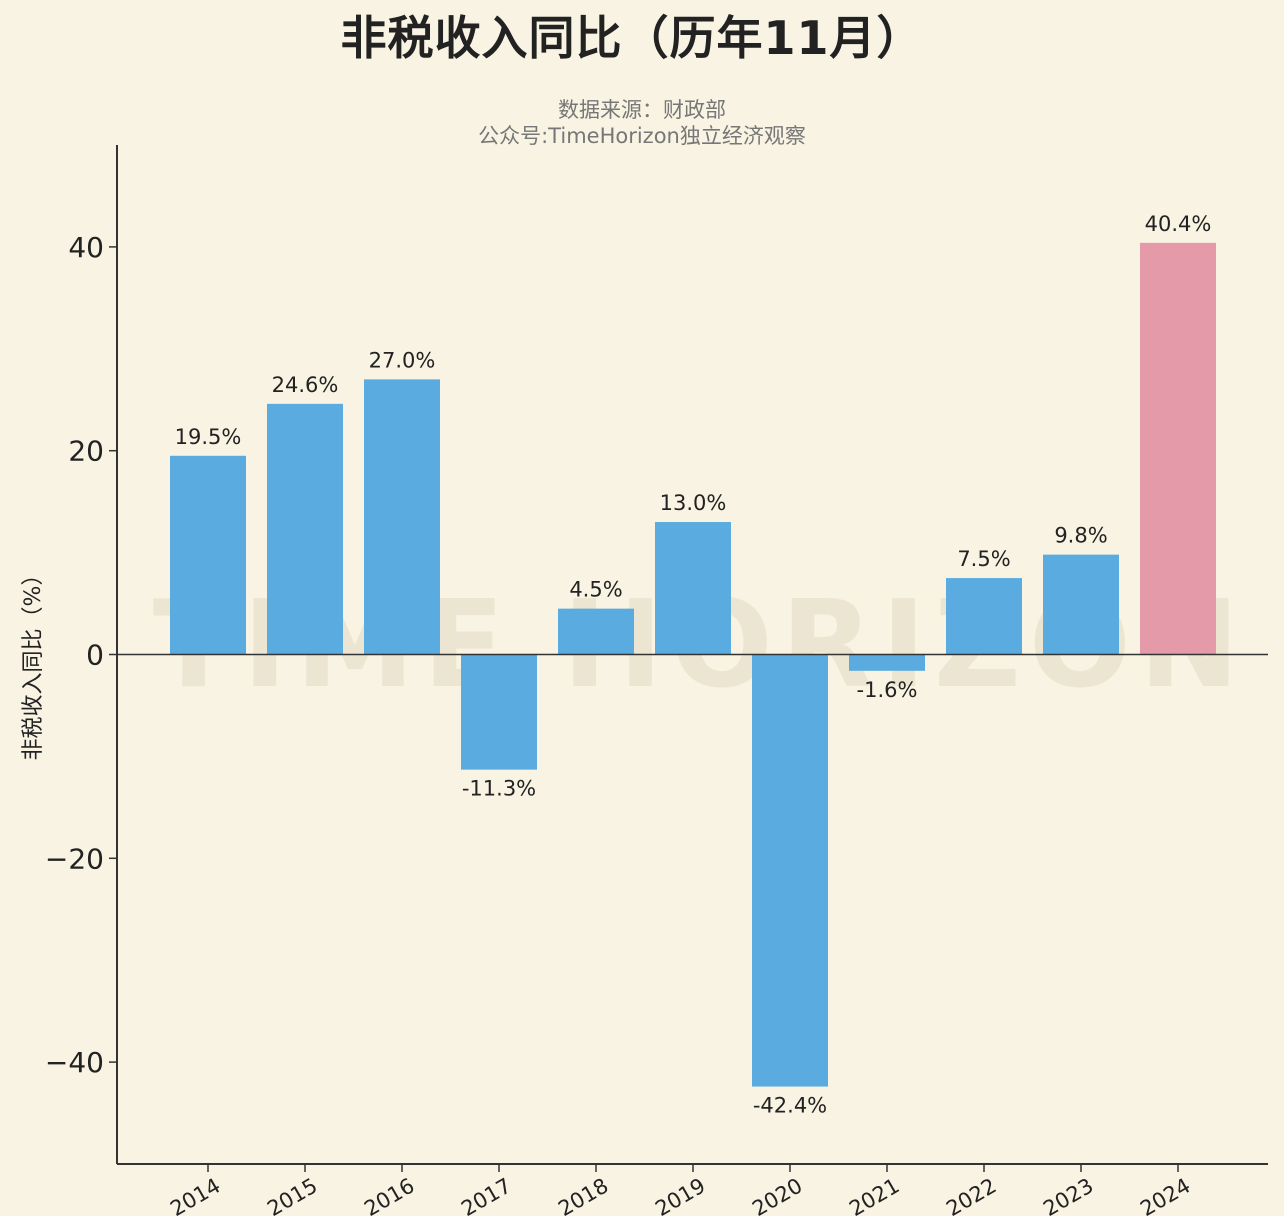 The height and width of the screenshot is (1216, 1284). Describe the element at coordinates (402, 517) in the screenshot. I see `bar-2016` at that location.